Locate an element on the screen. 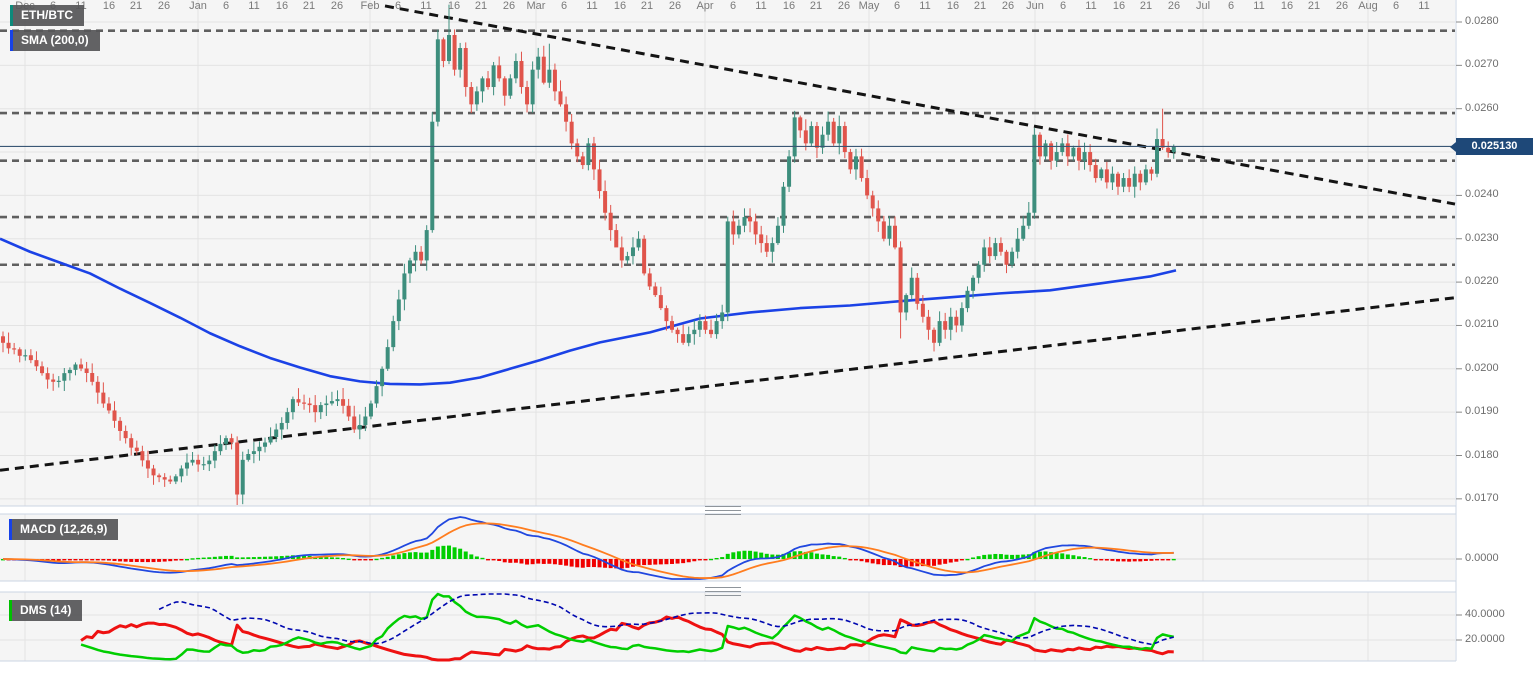  price-axis-label: 0.0260 is located at coordinates (1482, 107).